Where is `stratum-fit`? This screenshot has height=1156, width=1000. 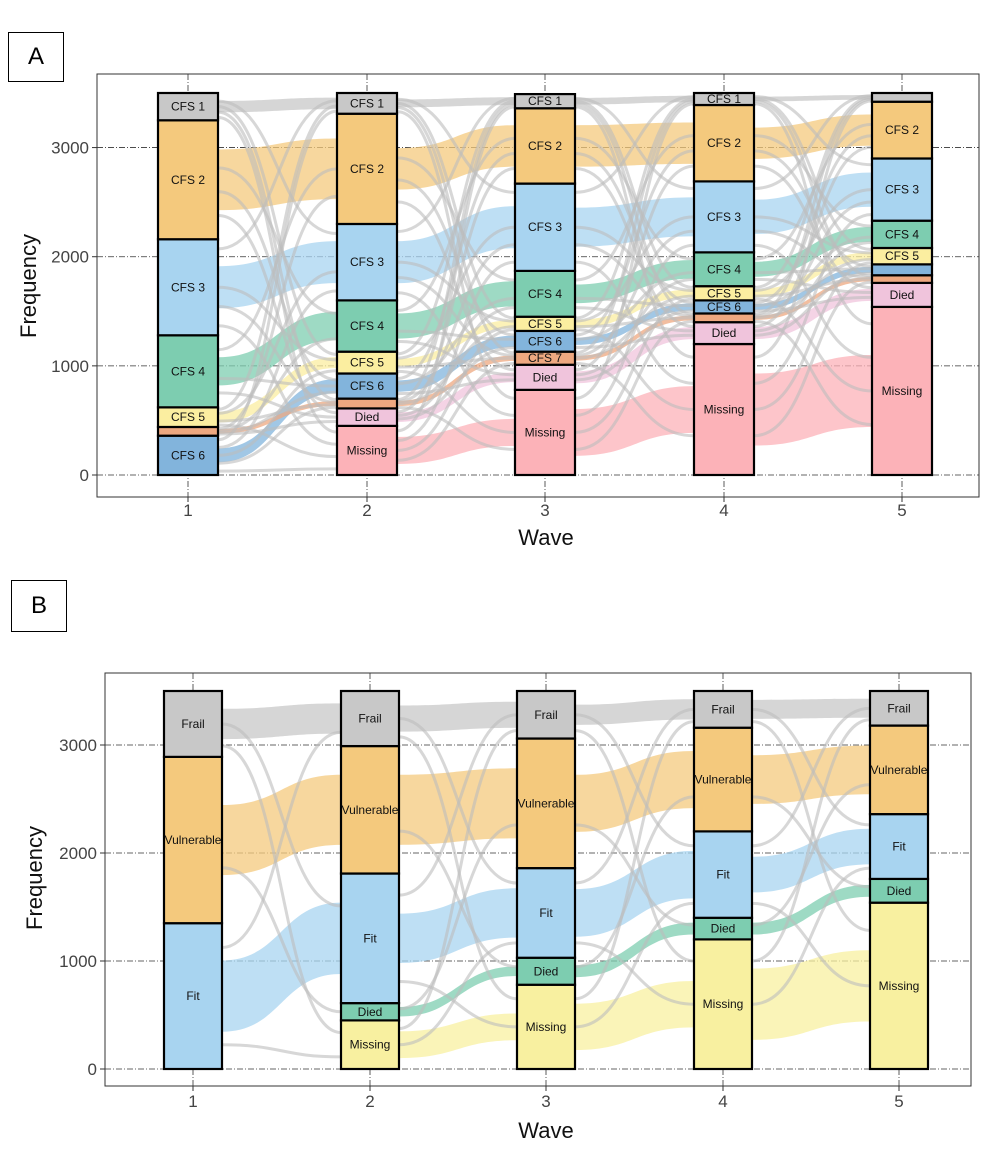 stratum-fit is located at coordinates (546, 913).